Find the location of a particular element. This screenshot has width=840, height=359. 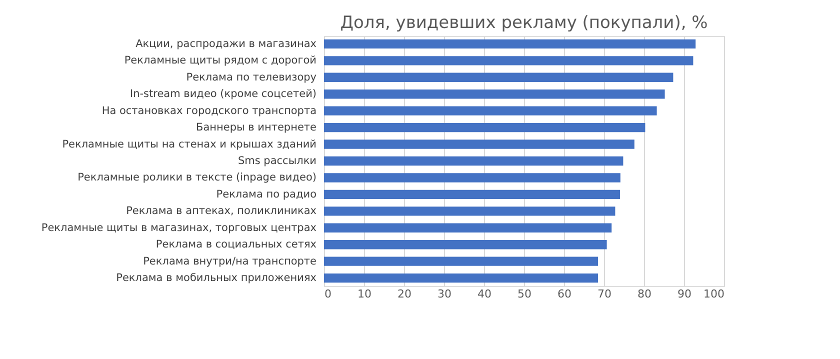

y-tick-label: Реклама в мобильных приложениях is located at coordinates (216, 278).